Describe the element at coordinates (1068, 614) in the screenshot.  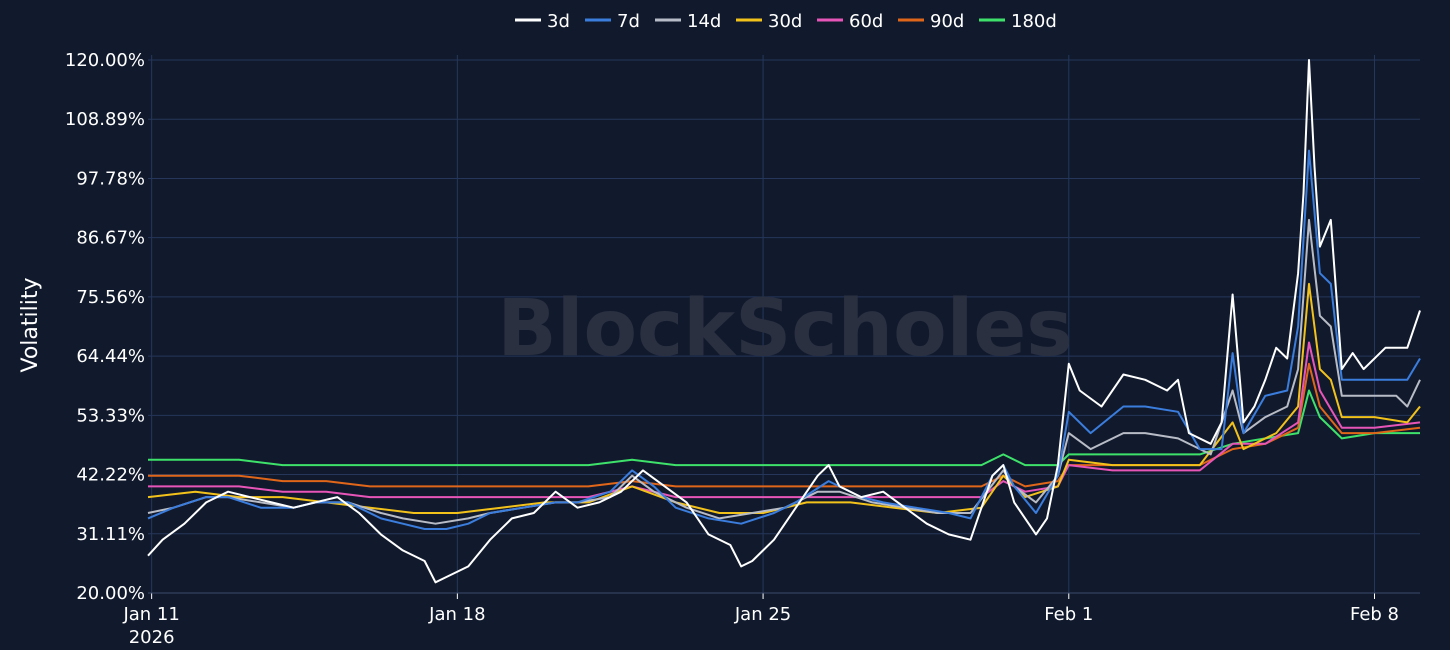
I see `x-tick-label: Feb 1` at that location.